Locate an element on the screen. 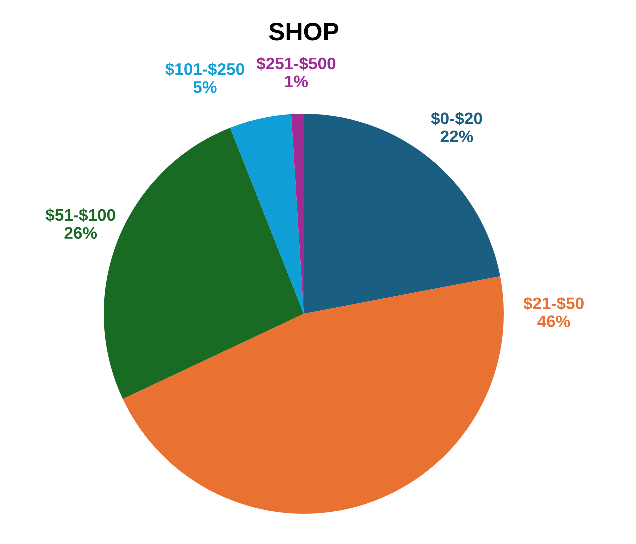  data-label: 22% is located at coordinates (457, 136).